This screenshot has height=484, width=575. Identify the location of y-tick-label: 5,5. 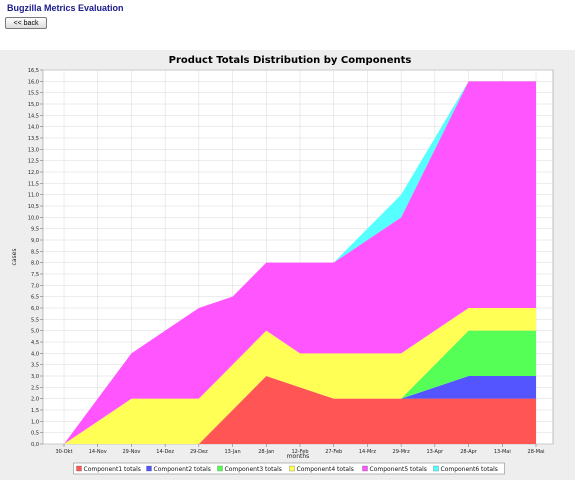
(35, 320).